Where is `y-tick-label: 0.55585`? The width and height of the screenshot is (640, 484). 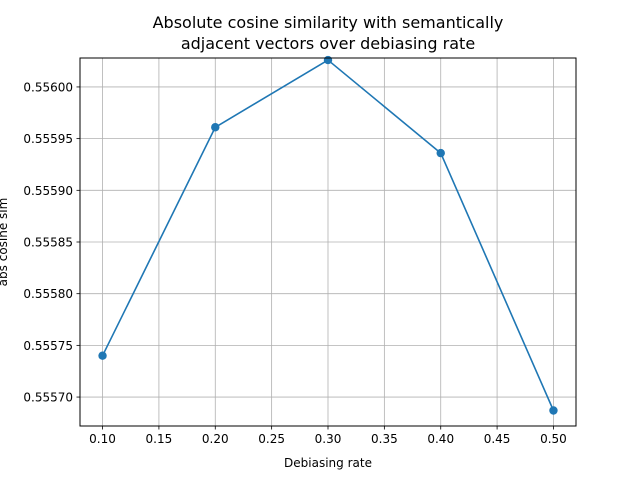 y-tick-label: 0.55585 is located at coordinates (48, 243).